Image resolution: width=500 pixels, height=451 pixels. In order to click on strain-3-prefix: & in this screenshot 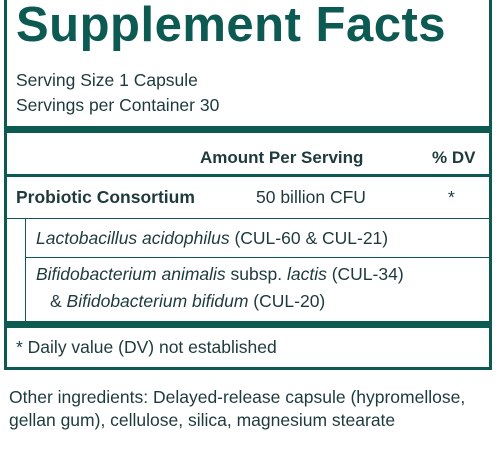, I will do `click(58, 301)`.